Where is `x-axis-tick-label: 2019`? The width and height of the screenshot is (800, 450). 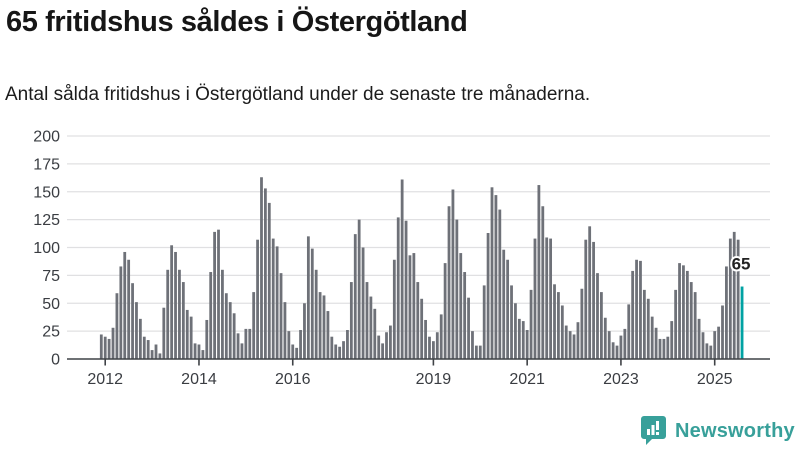 x-axis-tick-label: 2019 is located at coordinates (434, 379).